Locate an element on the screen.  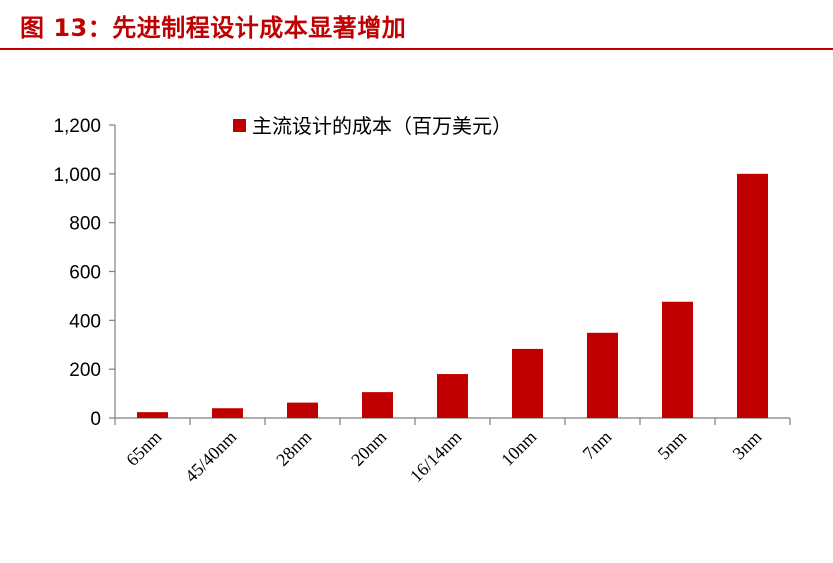
chart-legend: 主流设计的成本（百万美元） is located at coordinates (372, 126).